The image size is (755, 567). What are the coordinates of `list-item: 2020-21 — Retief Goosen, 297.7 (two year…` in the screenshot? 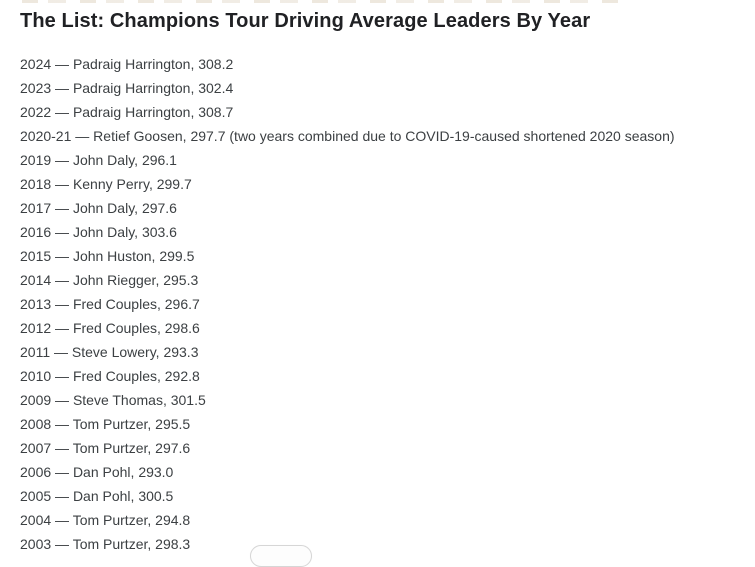 It's located at (347, 136).